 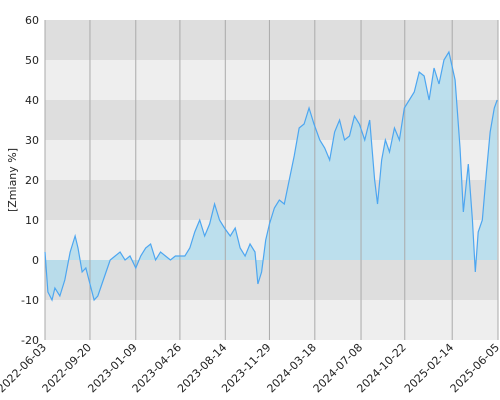 I want to click on y-tick-label: 40, so click(x=32, y=100).